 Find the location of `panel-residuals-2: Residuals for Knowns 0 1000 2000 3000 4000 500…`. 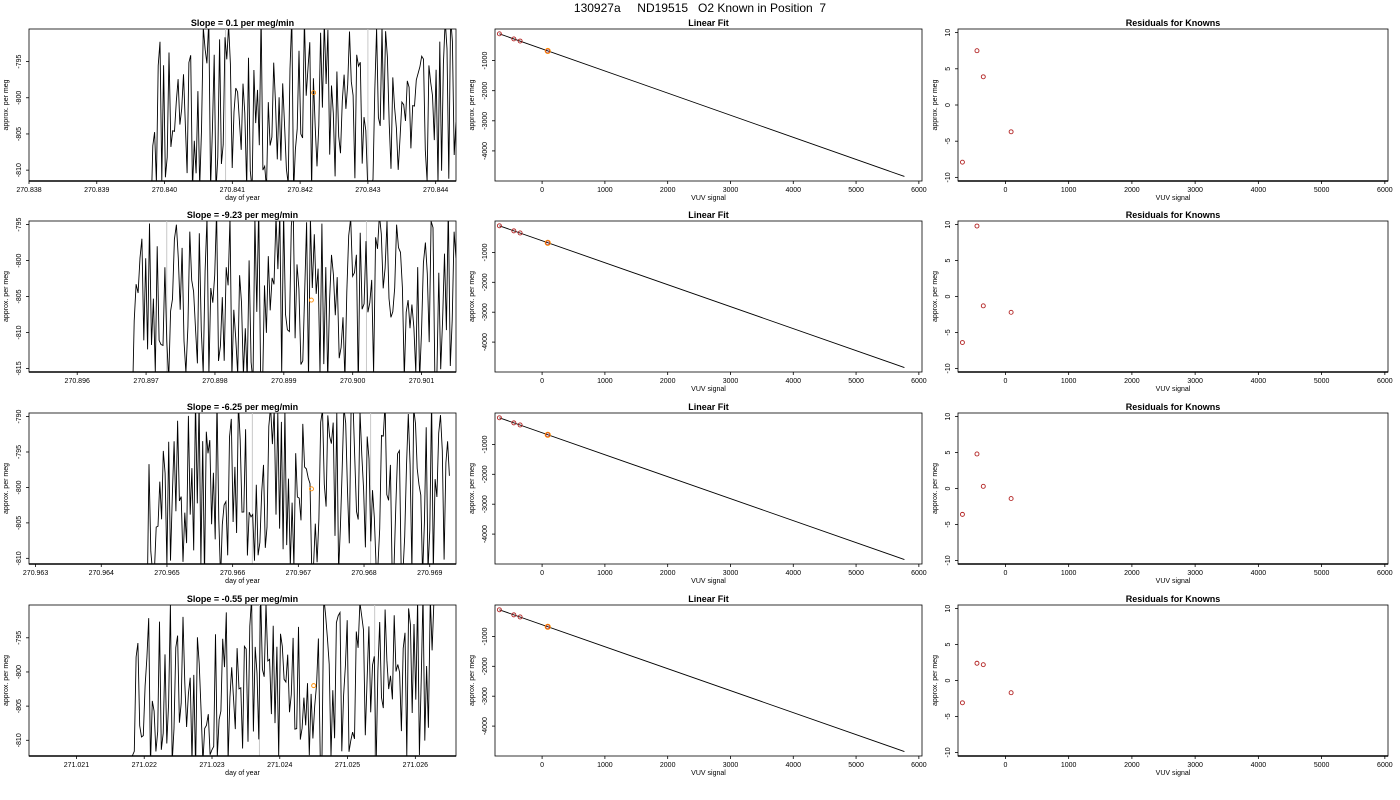

panel-residuals-2: Residuals for Knowns 0 1000 2000 3000 4000 500… is located at coordinates (1162, 301).